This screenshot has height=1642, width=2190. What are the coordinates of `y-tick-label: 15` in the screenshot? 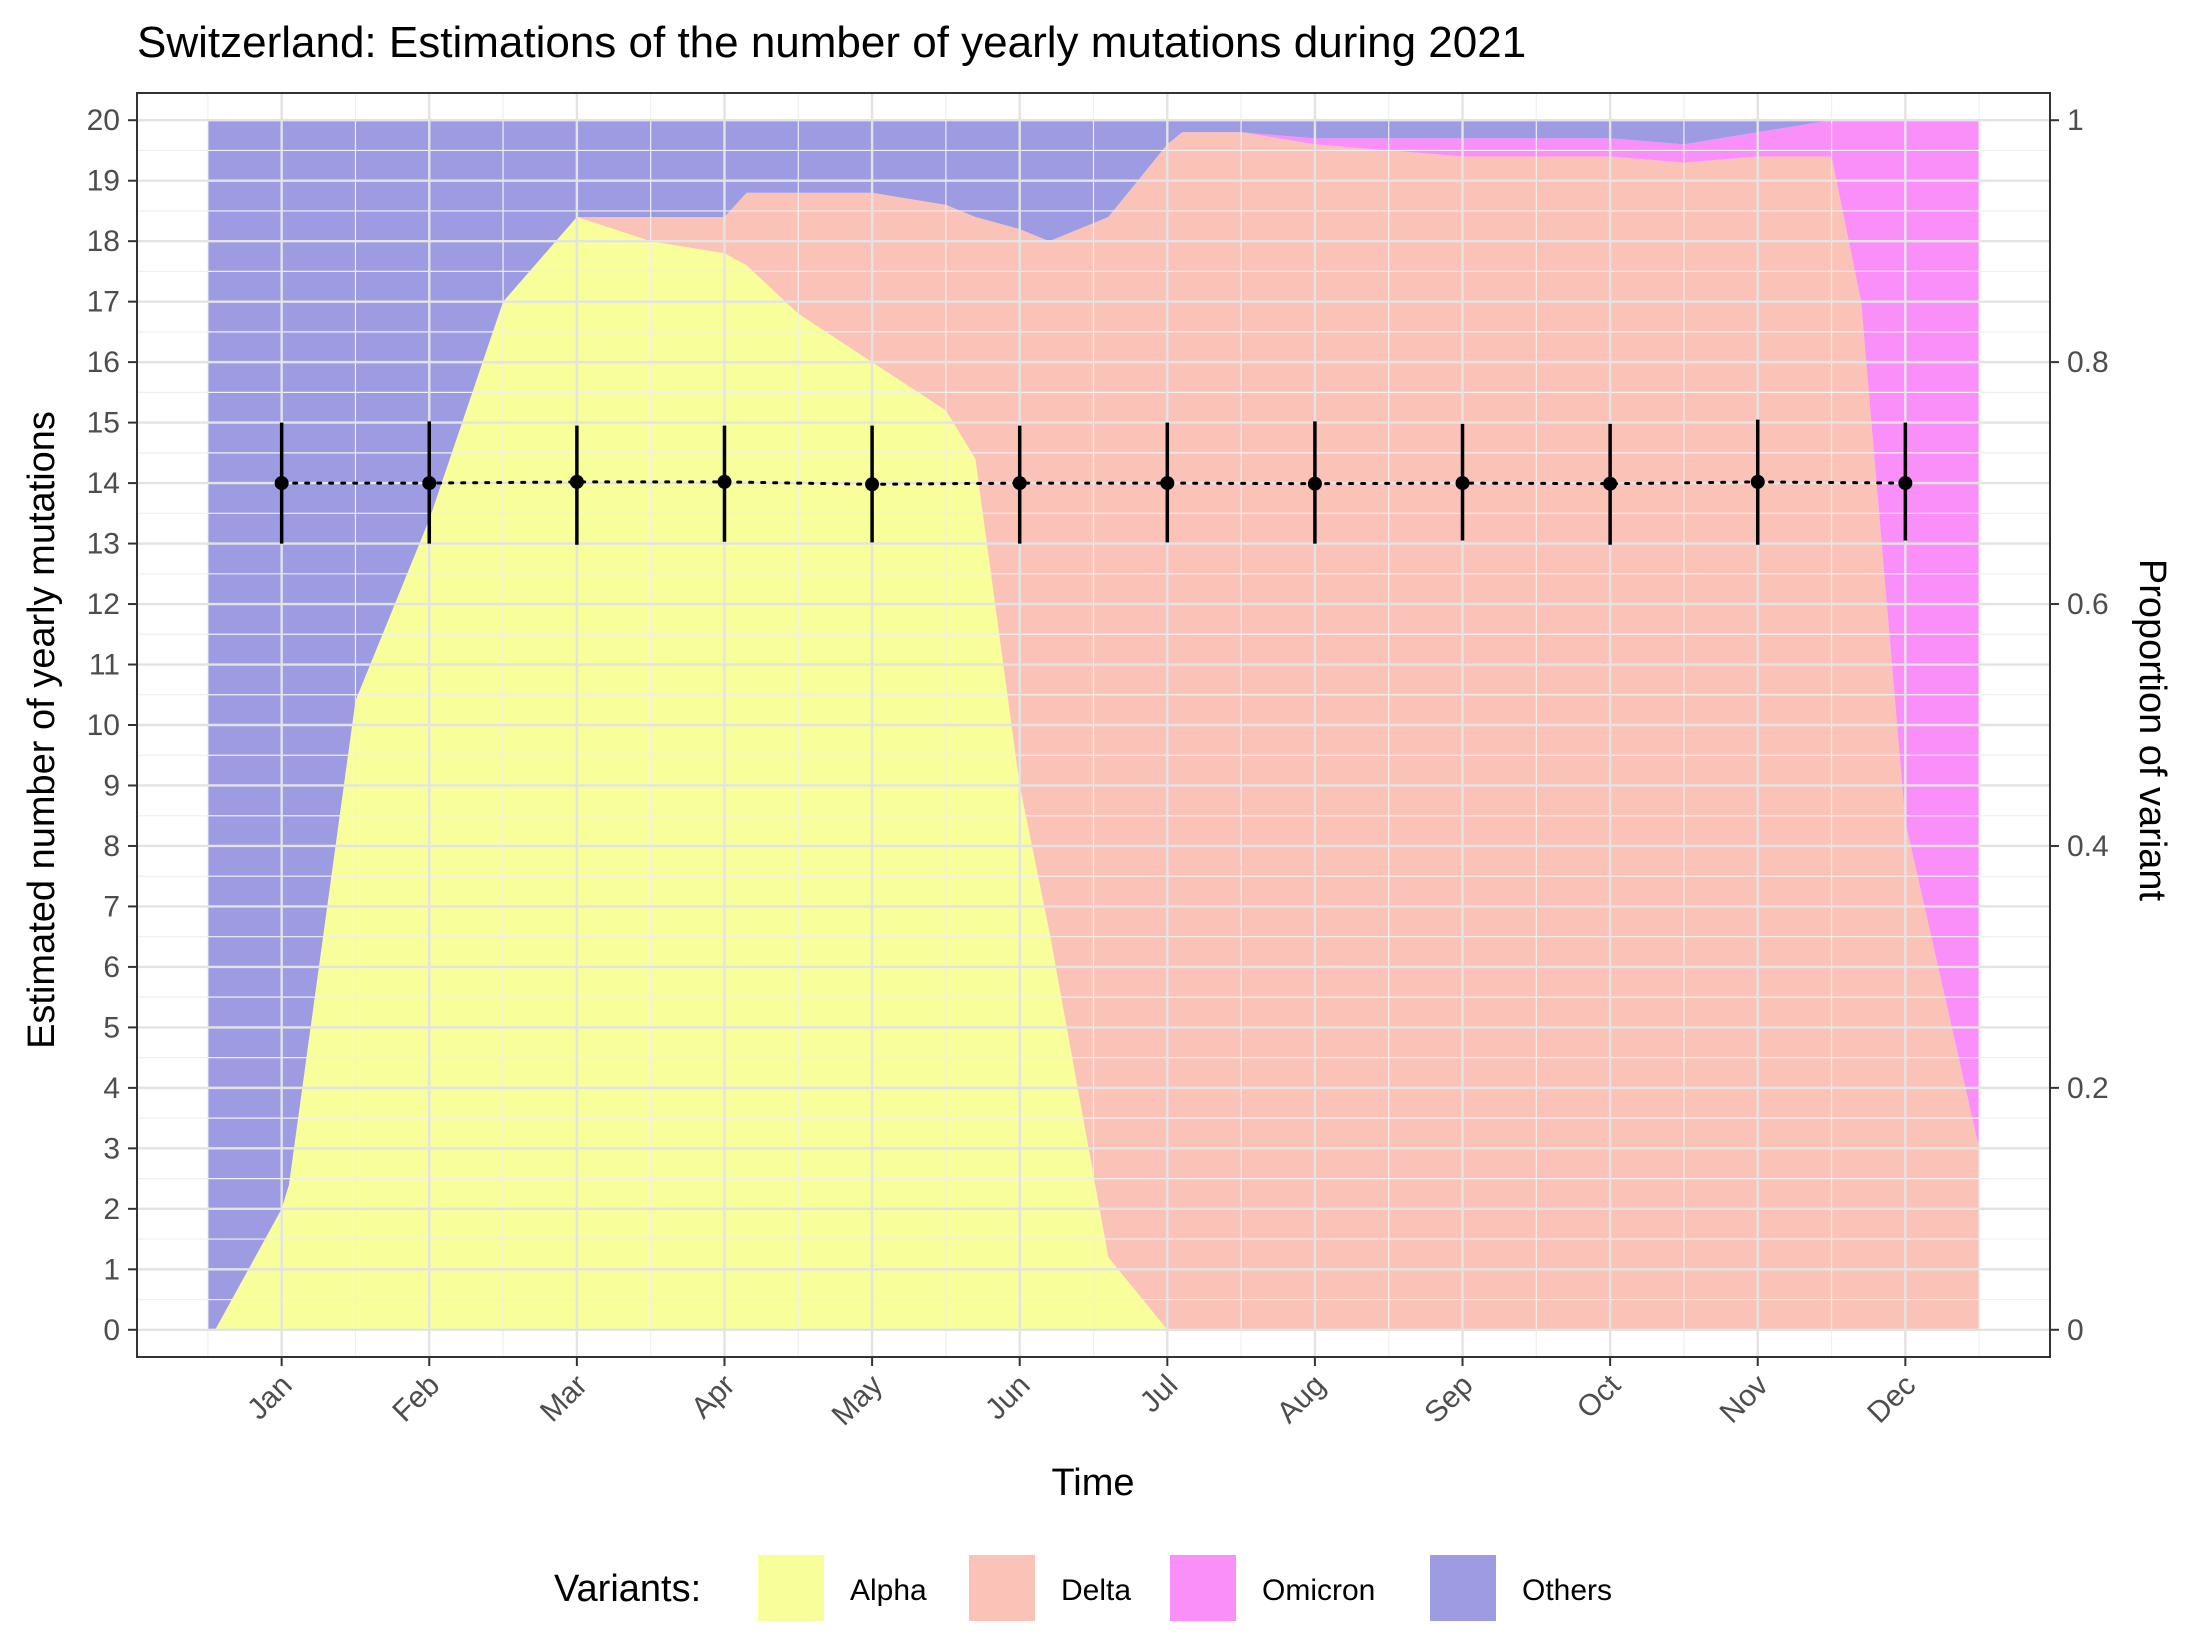 It's located at (103, 423).